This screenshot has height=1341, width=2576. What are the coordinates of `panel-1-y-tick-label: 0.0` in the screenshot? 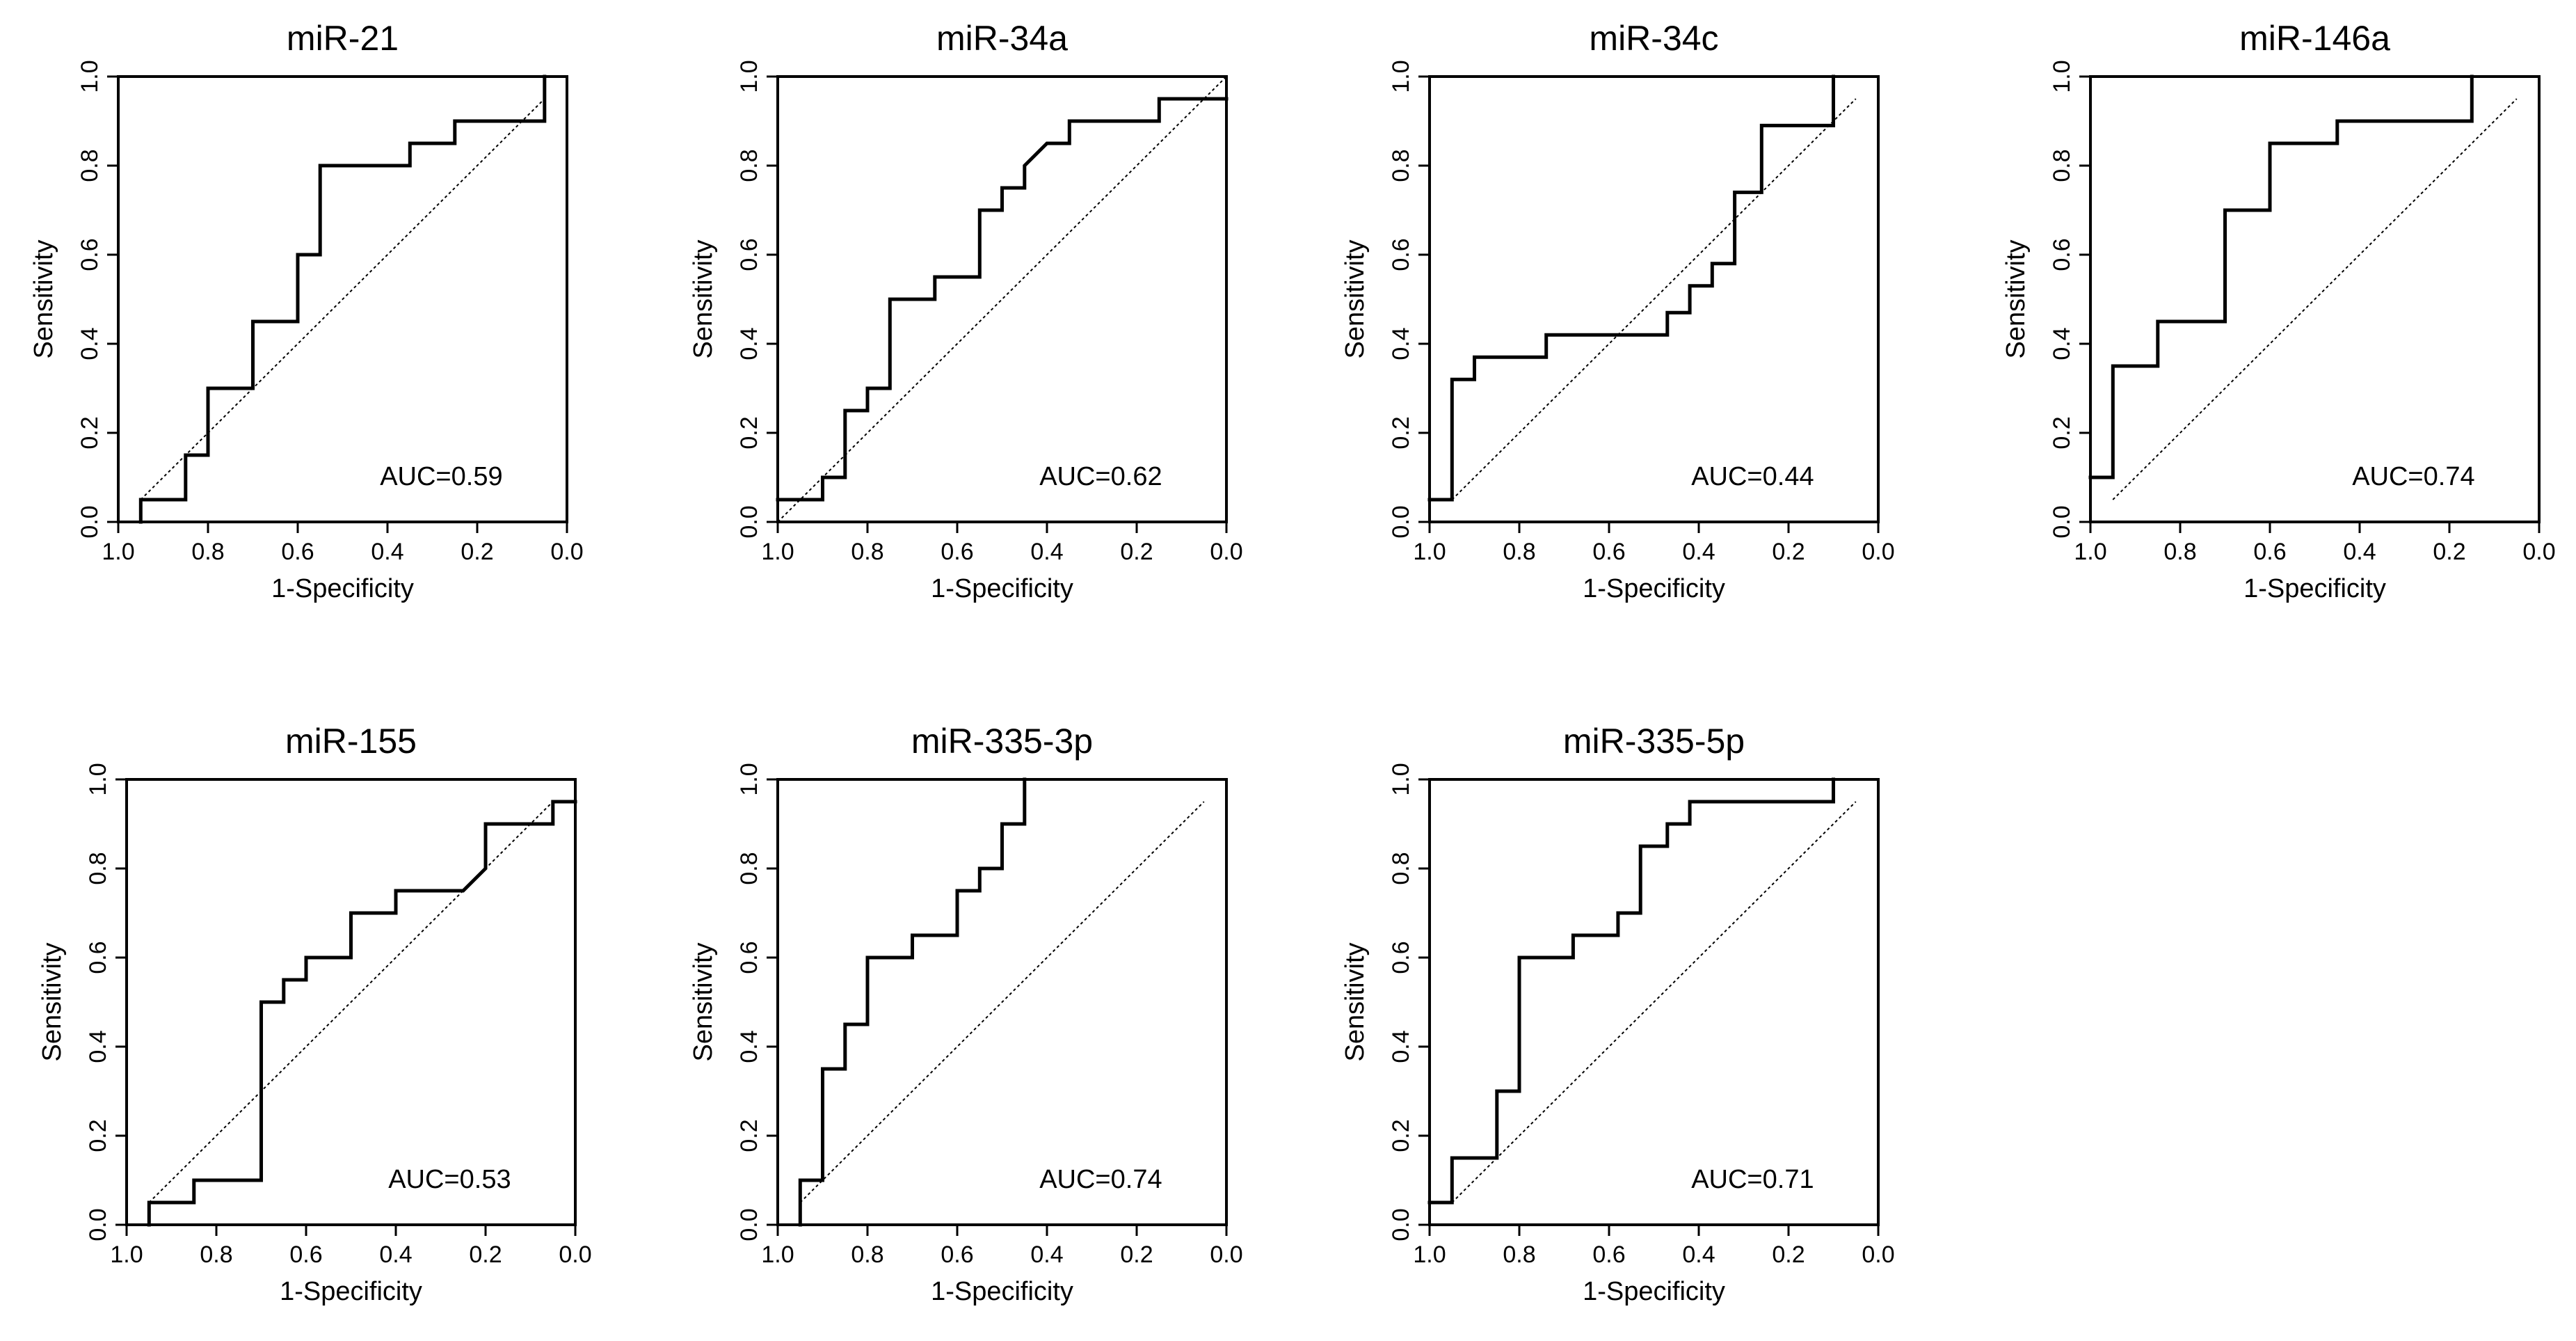 It's located at (90, 521).